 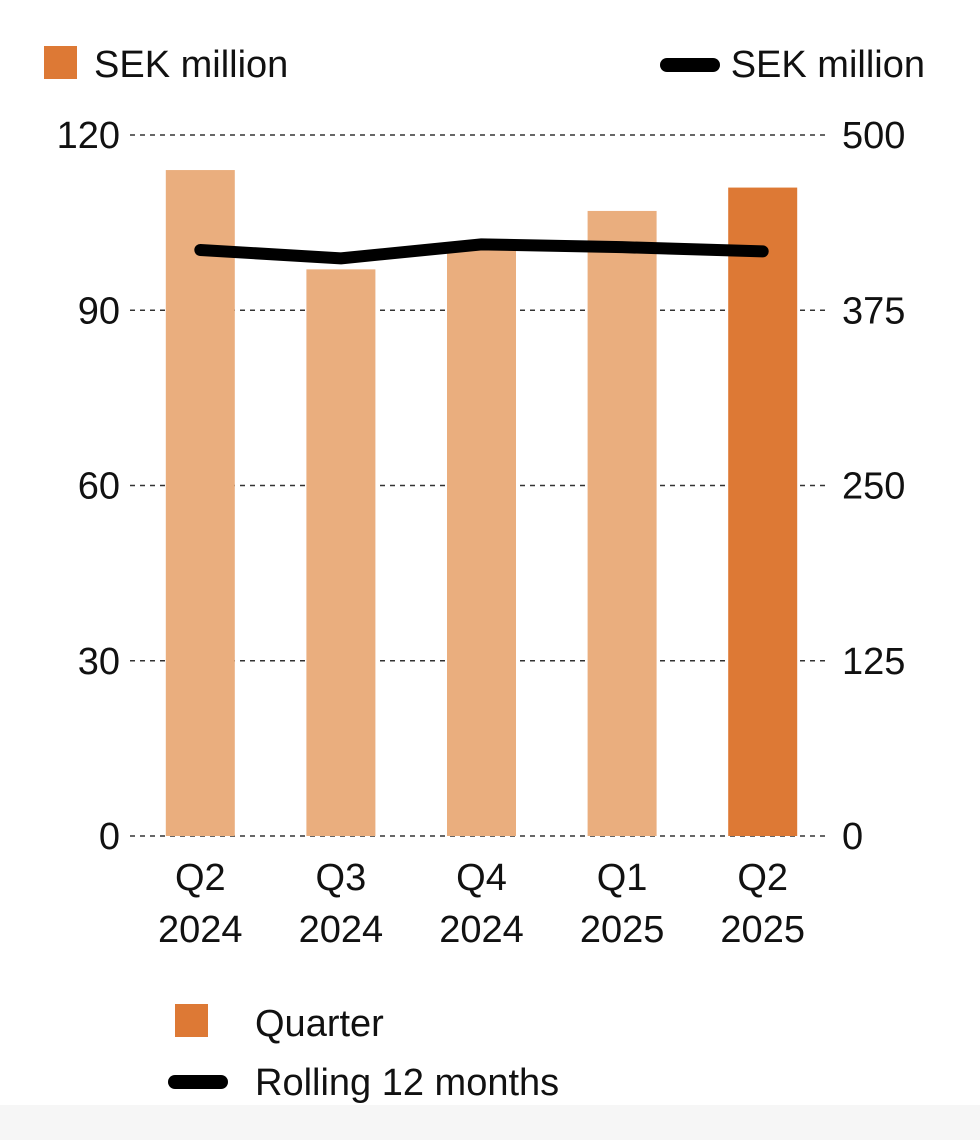 I want to click on legend-quarter-label: Quarter, so click(x=319, y=1024).